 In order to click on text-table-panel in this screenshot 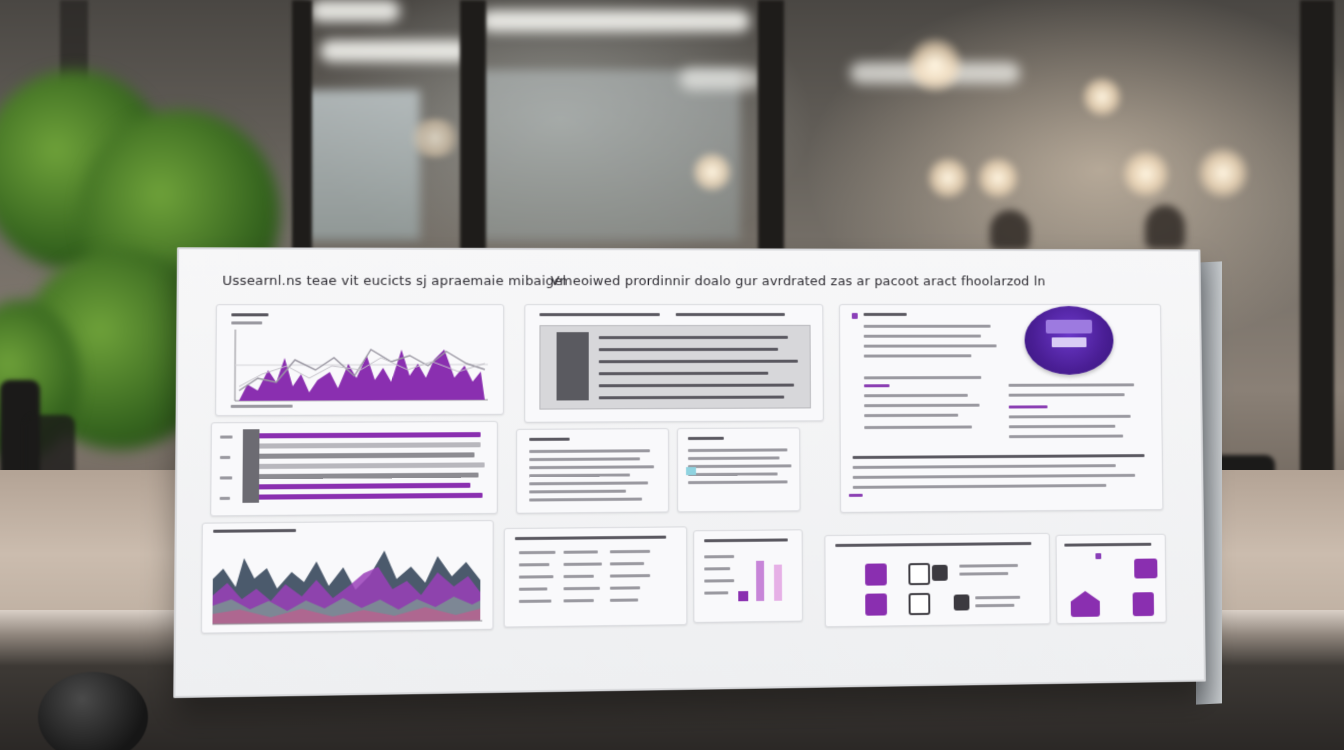, I will do `click(596, 576)`.